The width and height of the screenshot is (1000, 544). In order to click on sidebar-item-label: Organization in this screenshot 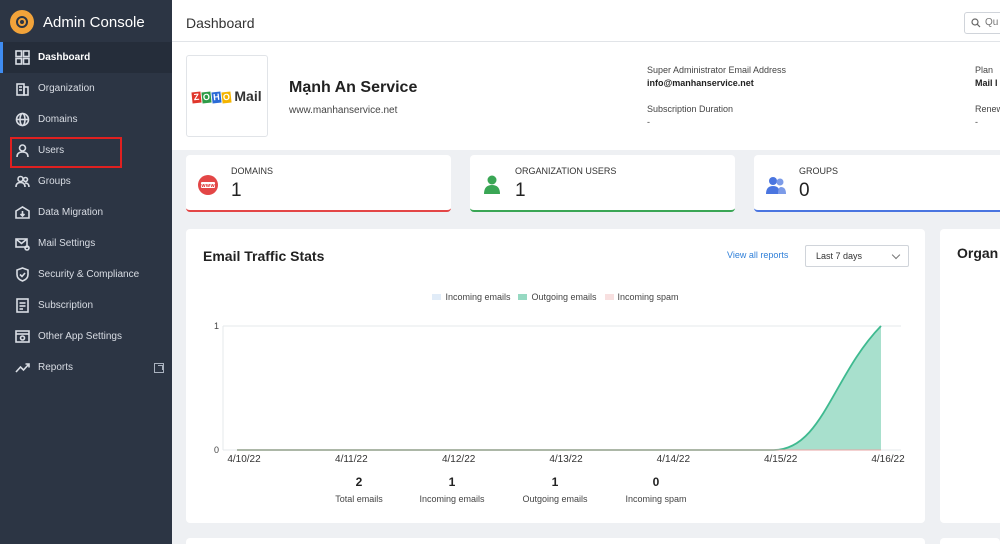, I will do `click(66, 88)`.